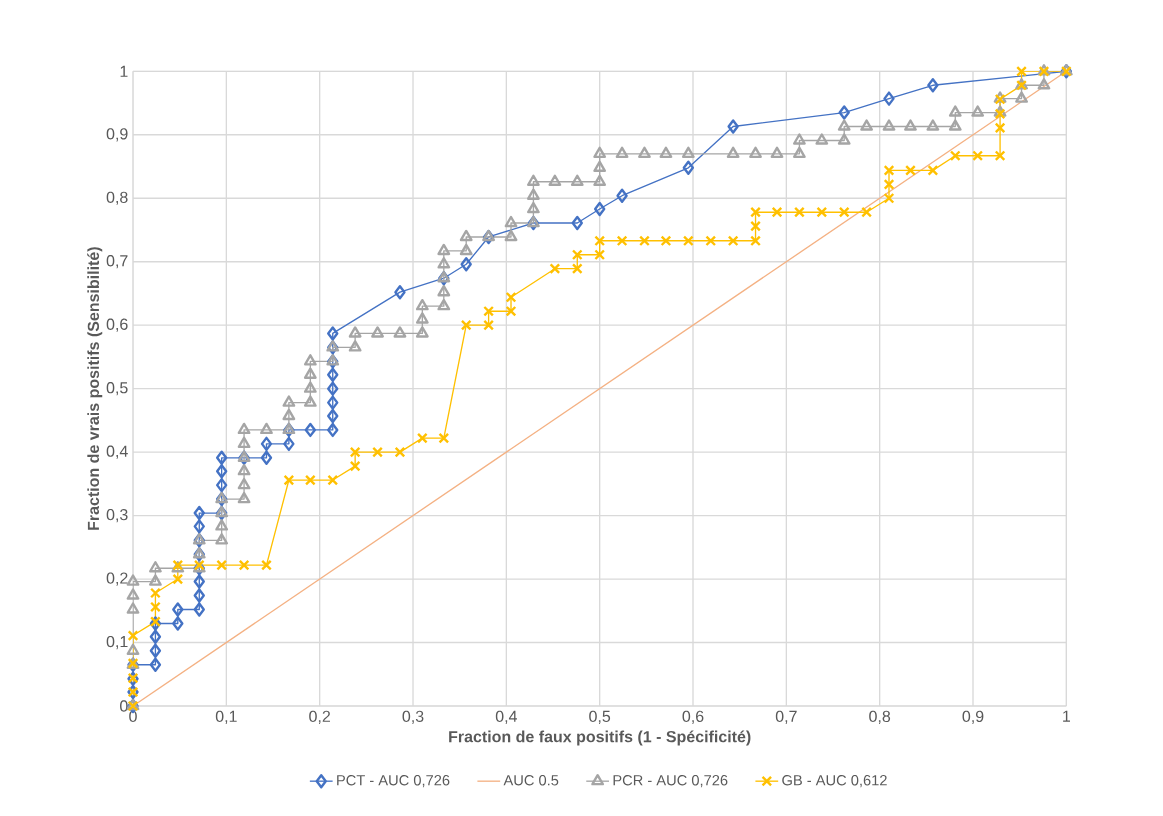 The image size is (1163, 816). I want to click on x-tick-label: 0,7, so click(786, 717).